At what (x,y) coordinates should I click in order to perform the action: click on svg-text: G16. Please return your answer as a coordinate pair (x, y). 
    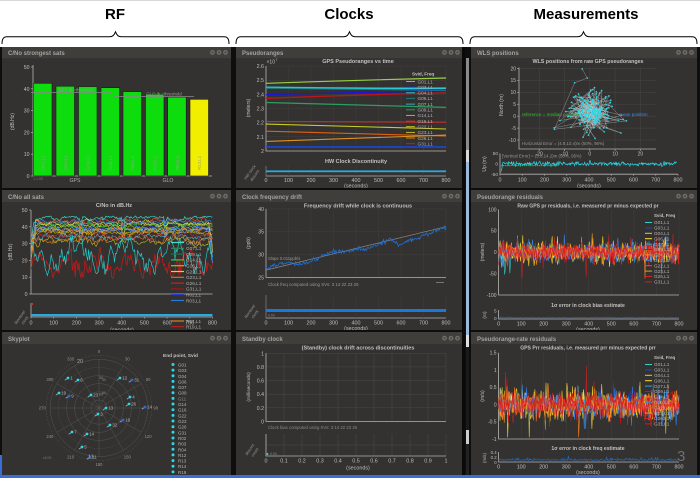
    Looking at the image, I should click on (182, 410).